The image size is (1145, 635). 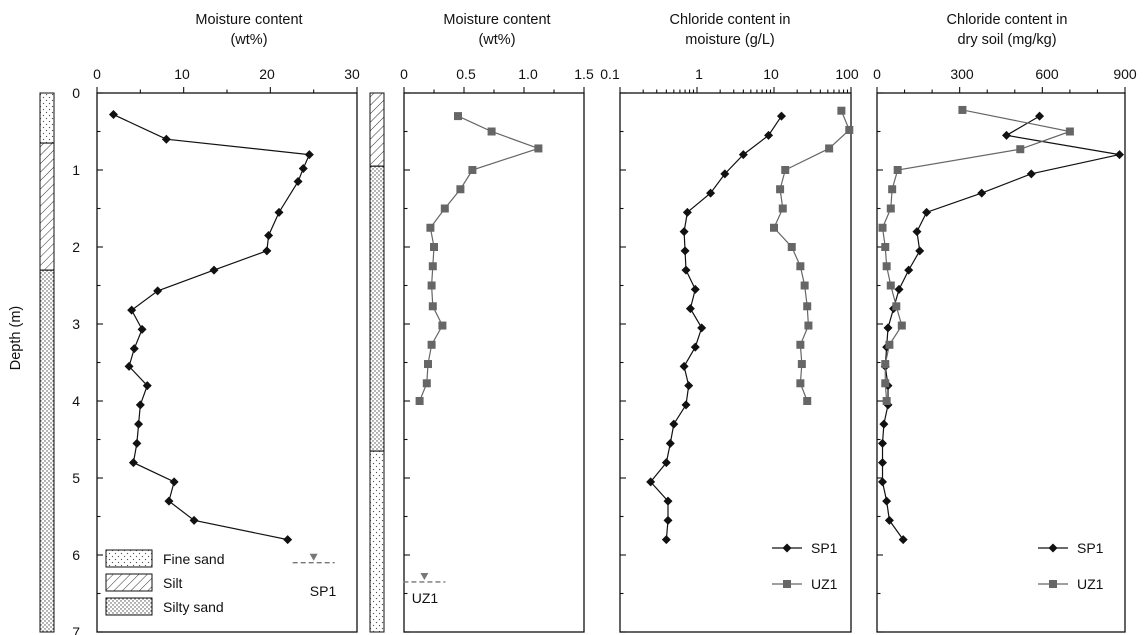 What do you see at coordinates (193, 607) in the screenshot?
I see `legend-label-silty-sand: Silty sand` at bounding box center [193, 607].